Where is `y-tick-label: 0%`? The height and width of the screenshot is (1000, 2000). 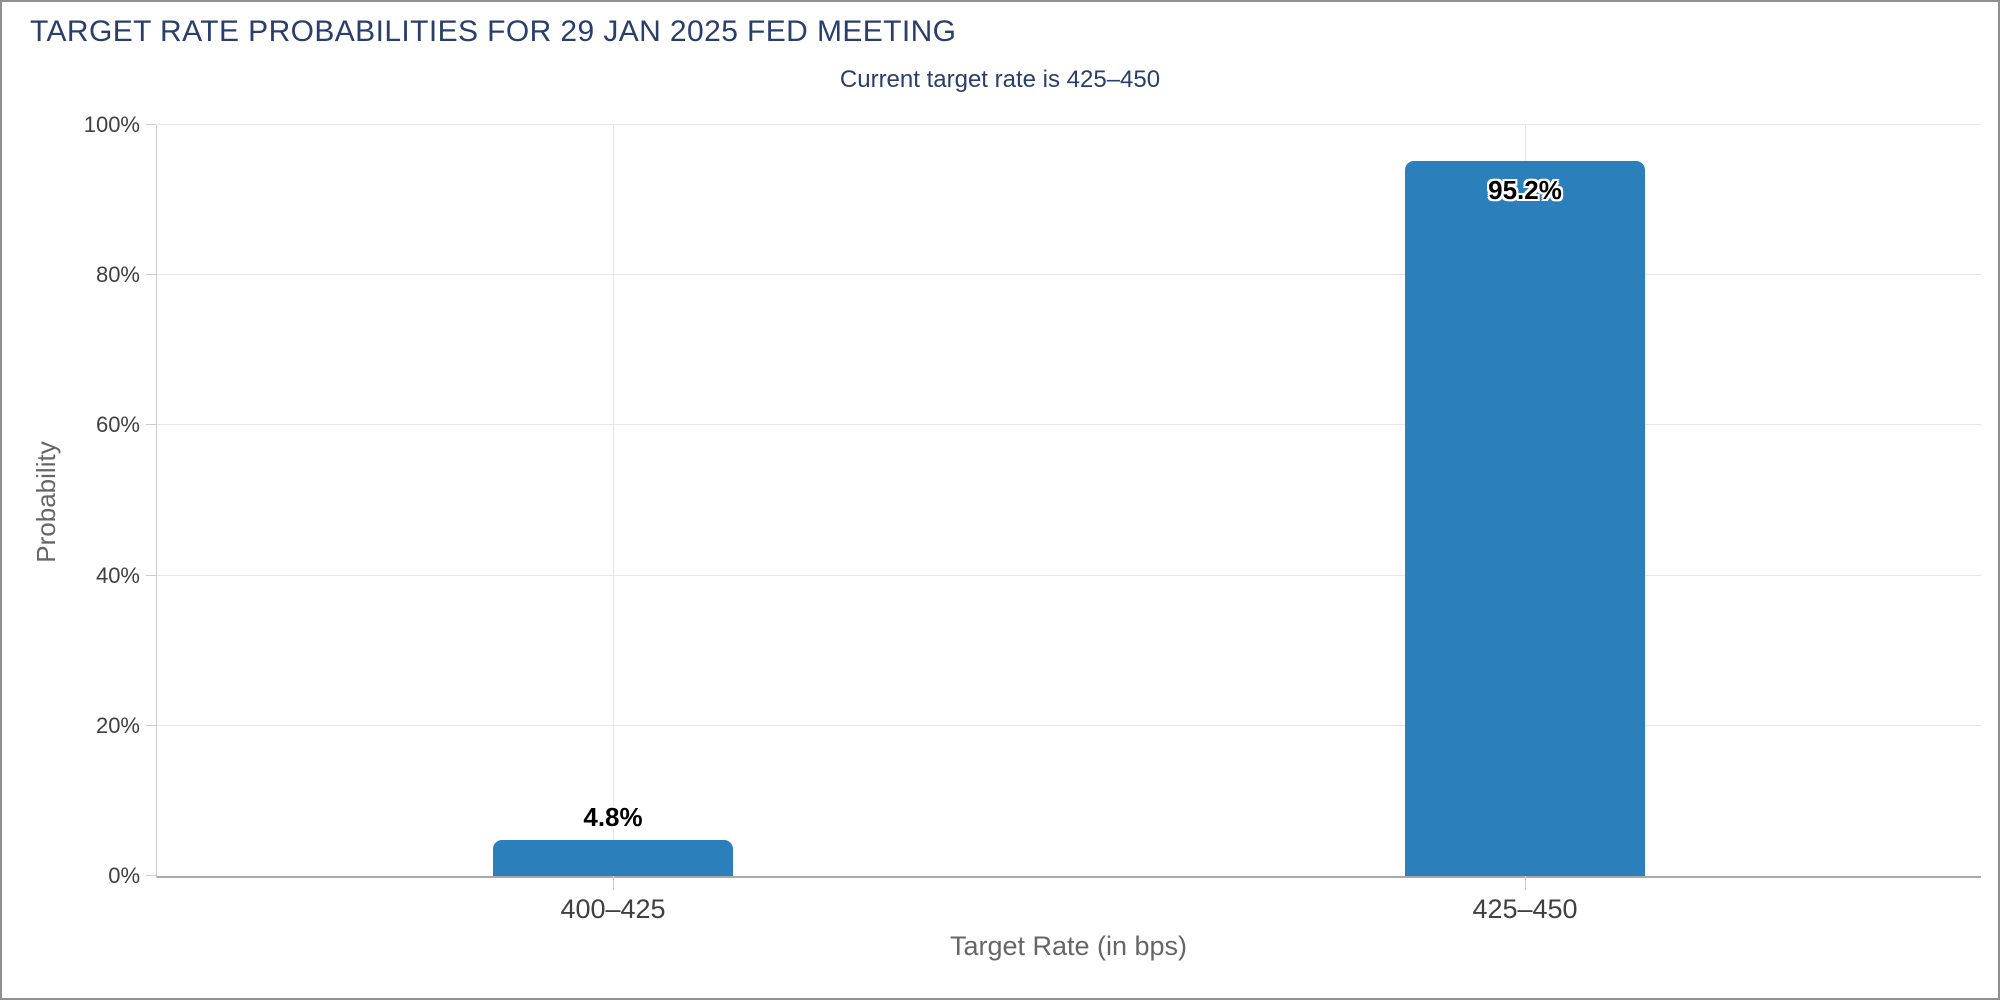 y-tick-label: 0% is located at coordinates (124, 875).